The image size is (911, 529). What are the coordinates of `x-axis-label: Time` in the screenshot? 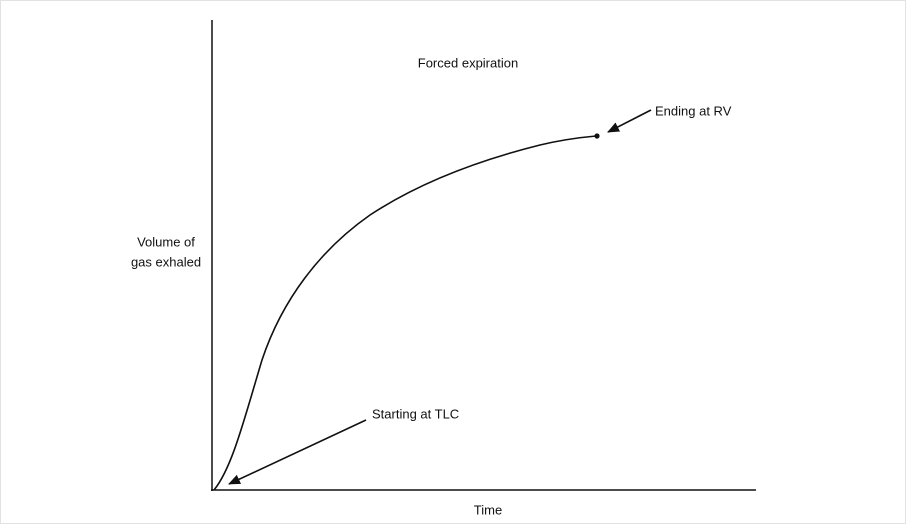 It's located at (488, 509).